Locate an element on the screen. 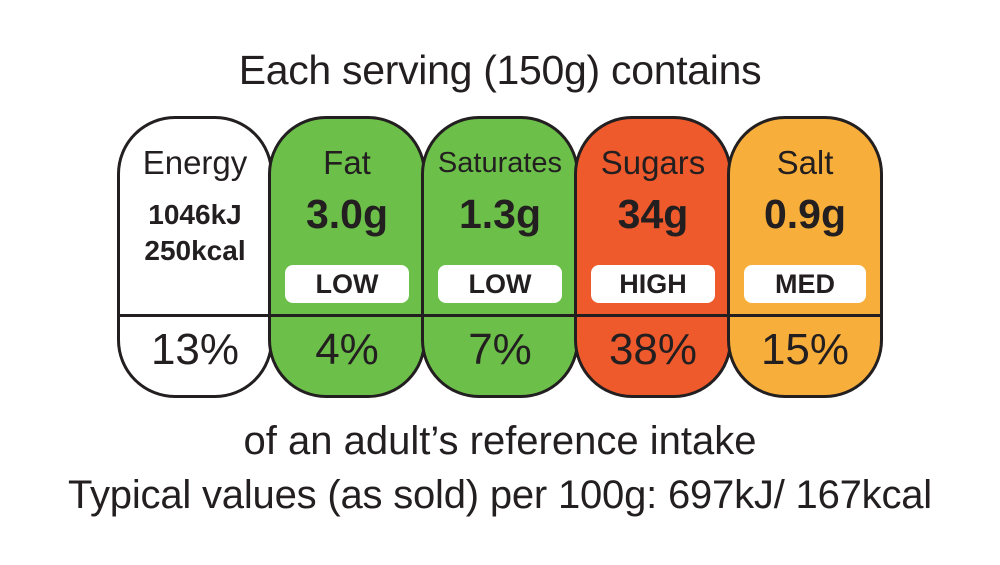 This screenshot has width=1000, height=565. energy-kcal: 250kcal is located at coordinates (195, 250).